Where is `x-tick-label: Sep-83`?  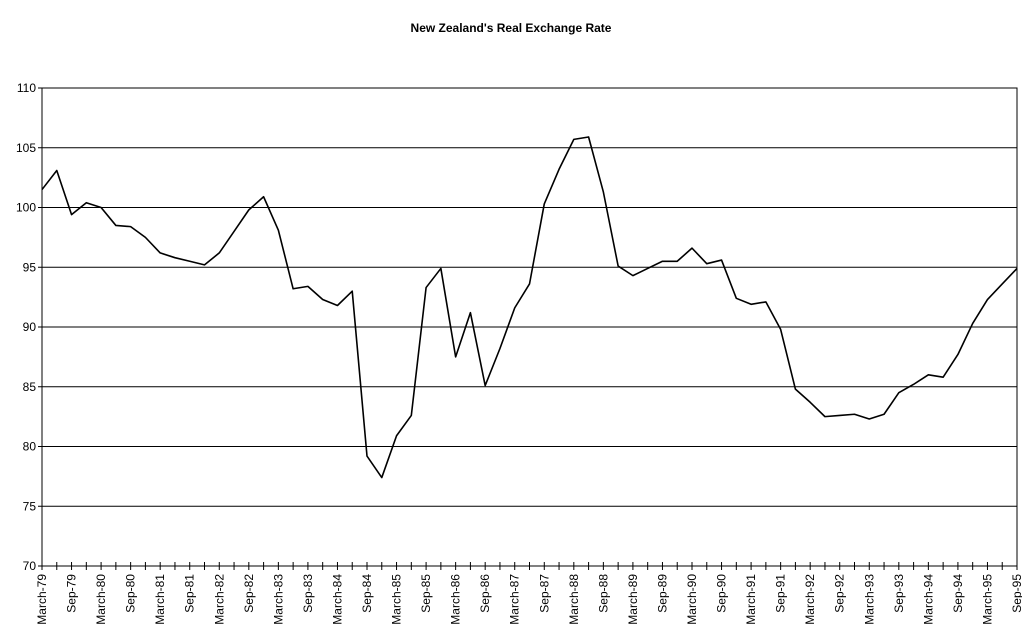 x-tick-label: Sep-83 is located at coordinates (308, 593).